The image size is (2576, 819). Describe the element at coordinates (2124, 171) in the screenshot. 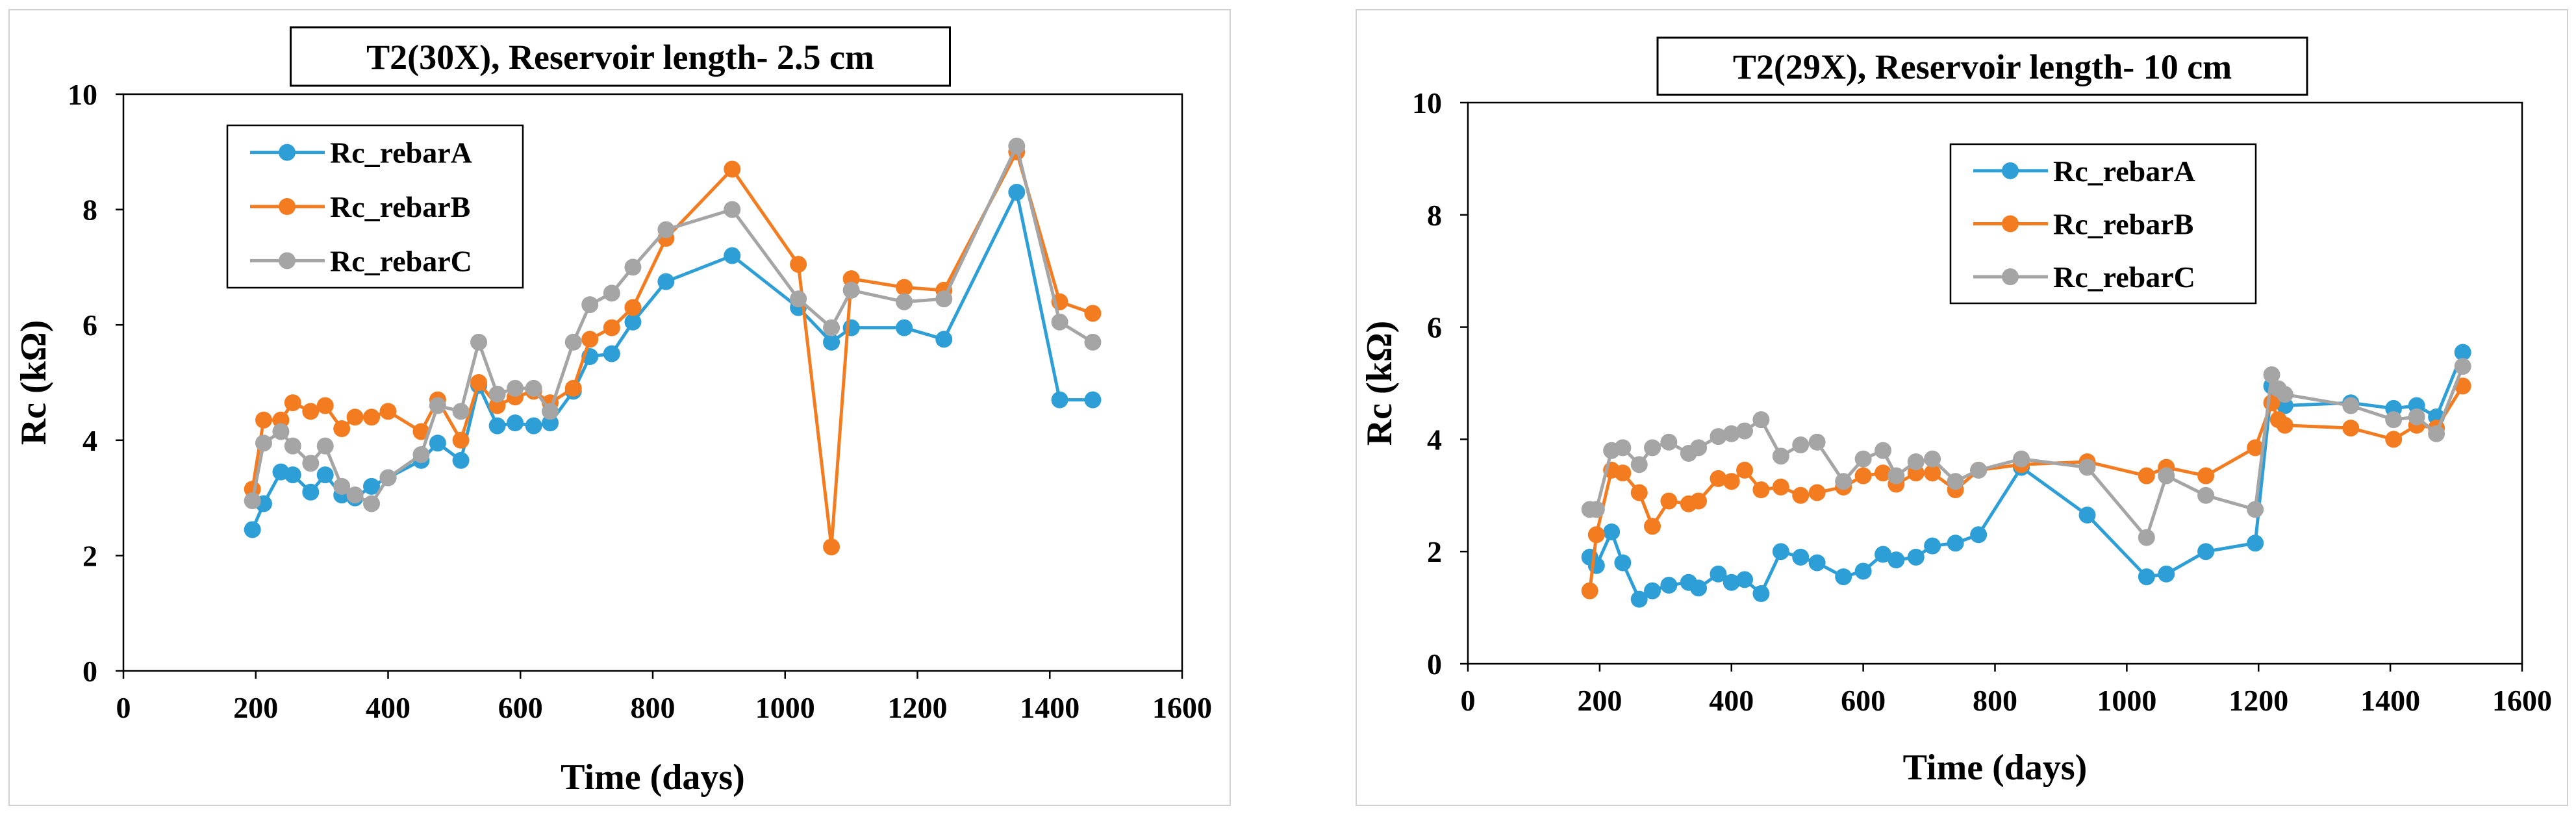

I see `legend-label: Rc_rebarA` at that location.